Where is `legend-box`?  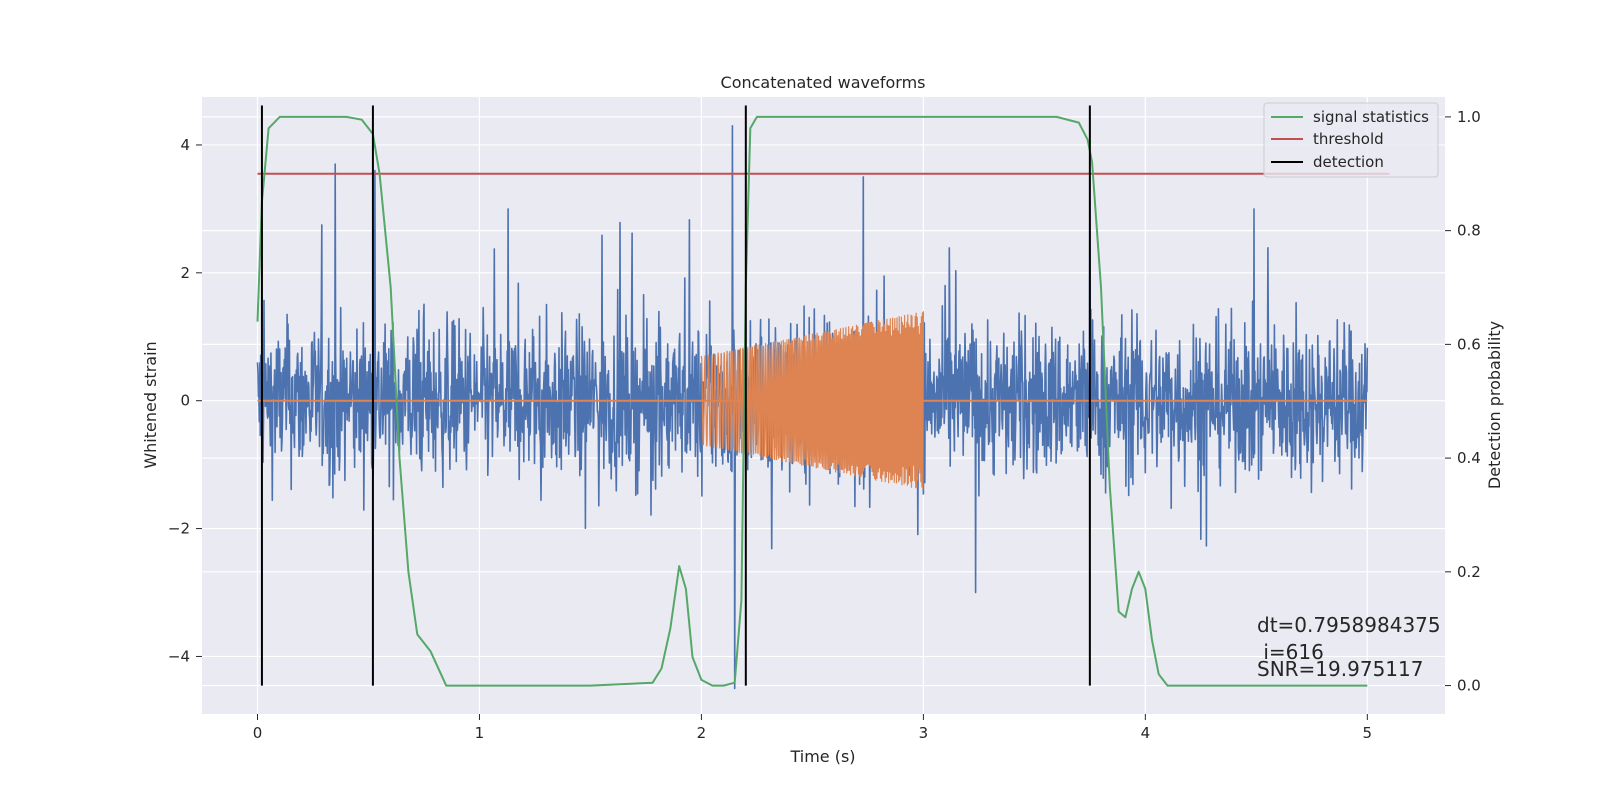
legend-box is located at coordinates (1351, 140).